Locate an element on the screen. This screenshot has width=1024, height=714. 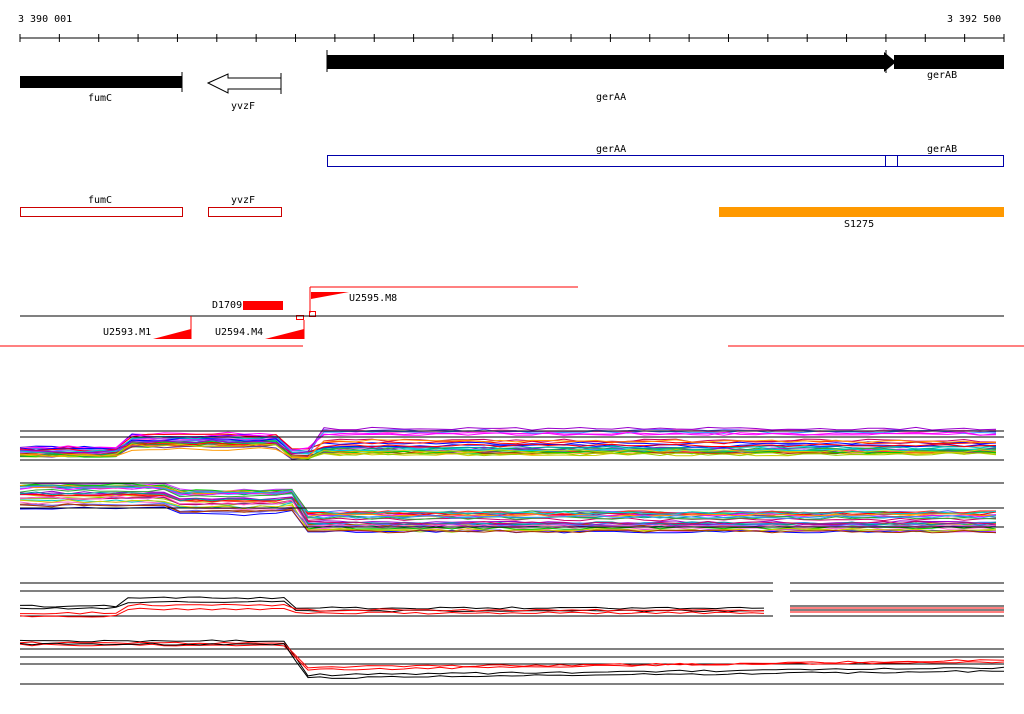
promoter-track is located at coordinates (512, 316).